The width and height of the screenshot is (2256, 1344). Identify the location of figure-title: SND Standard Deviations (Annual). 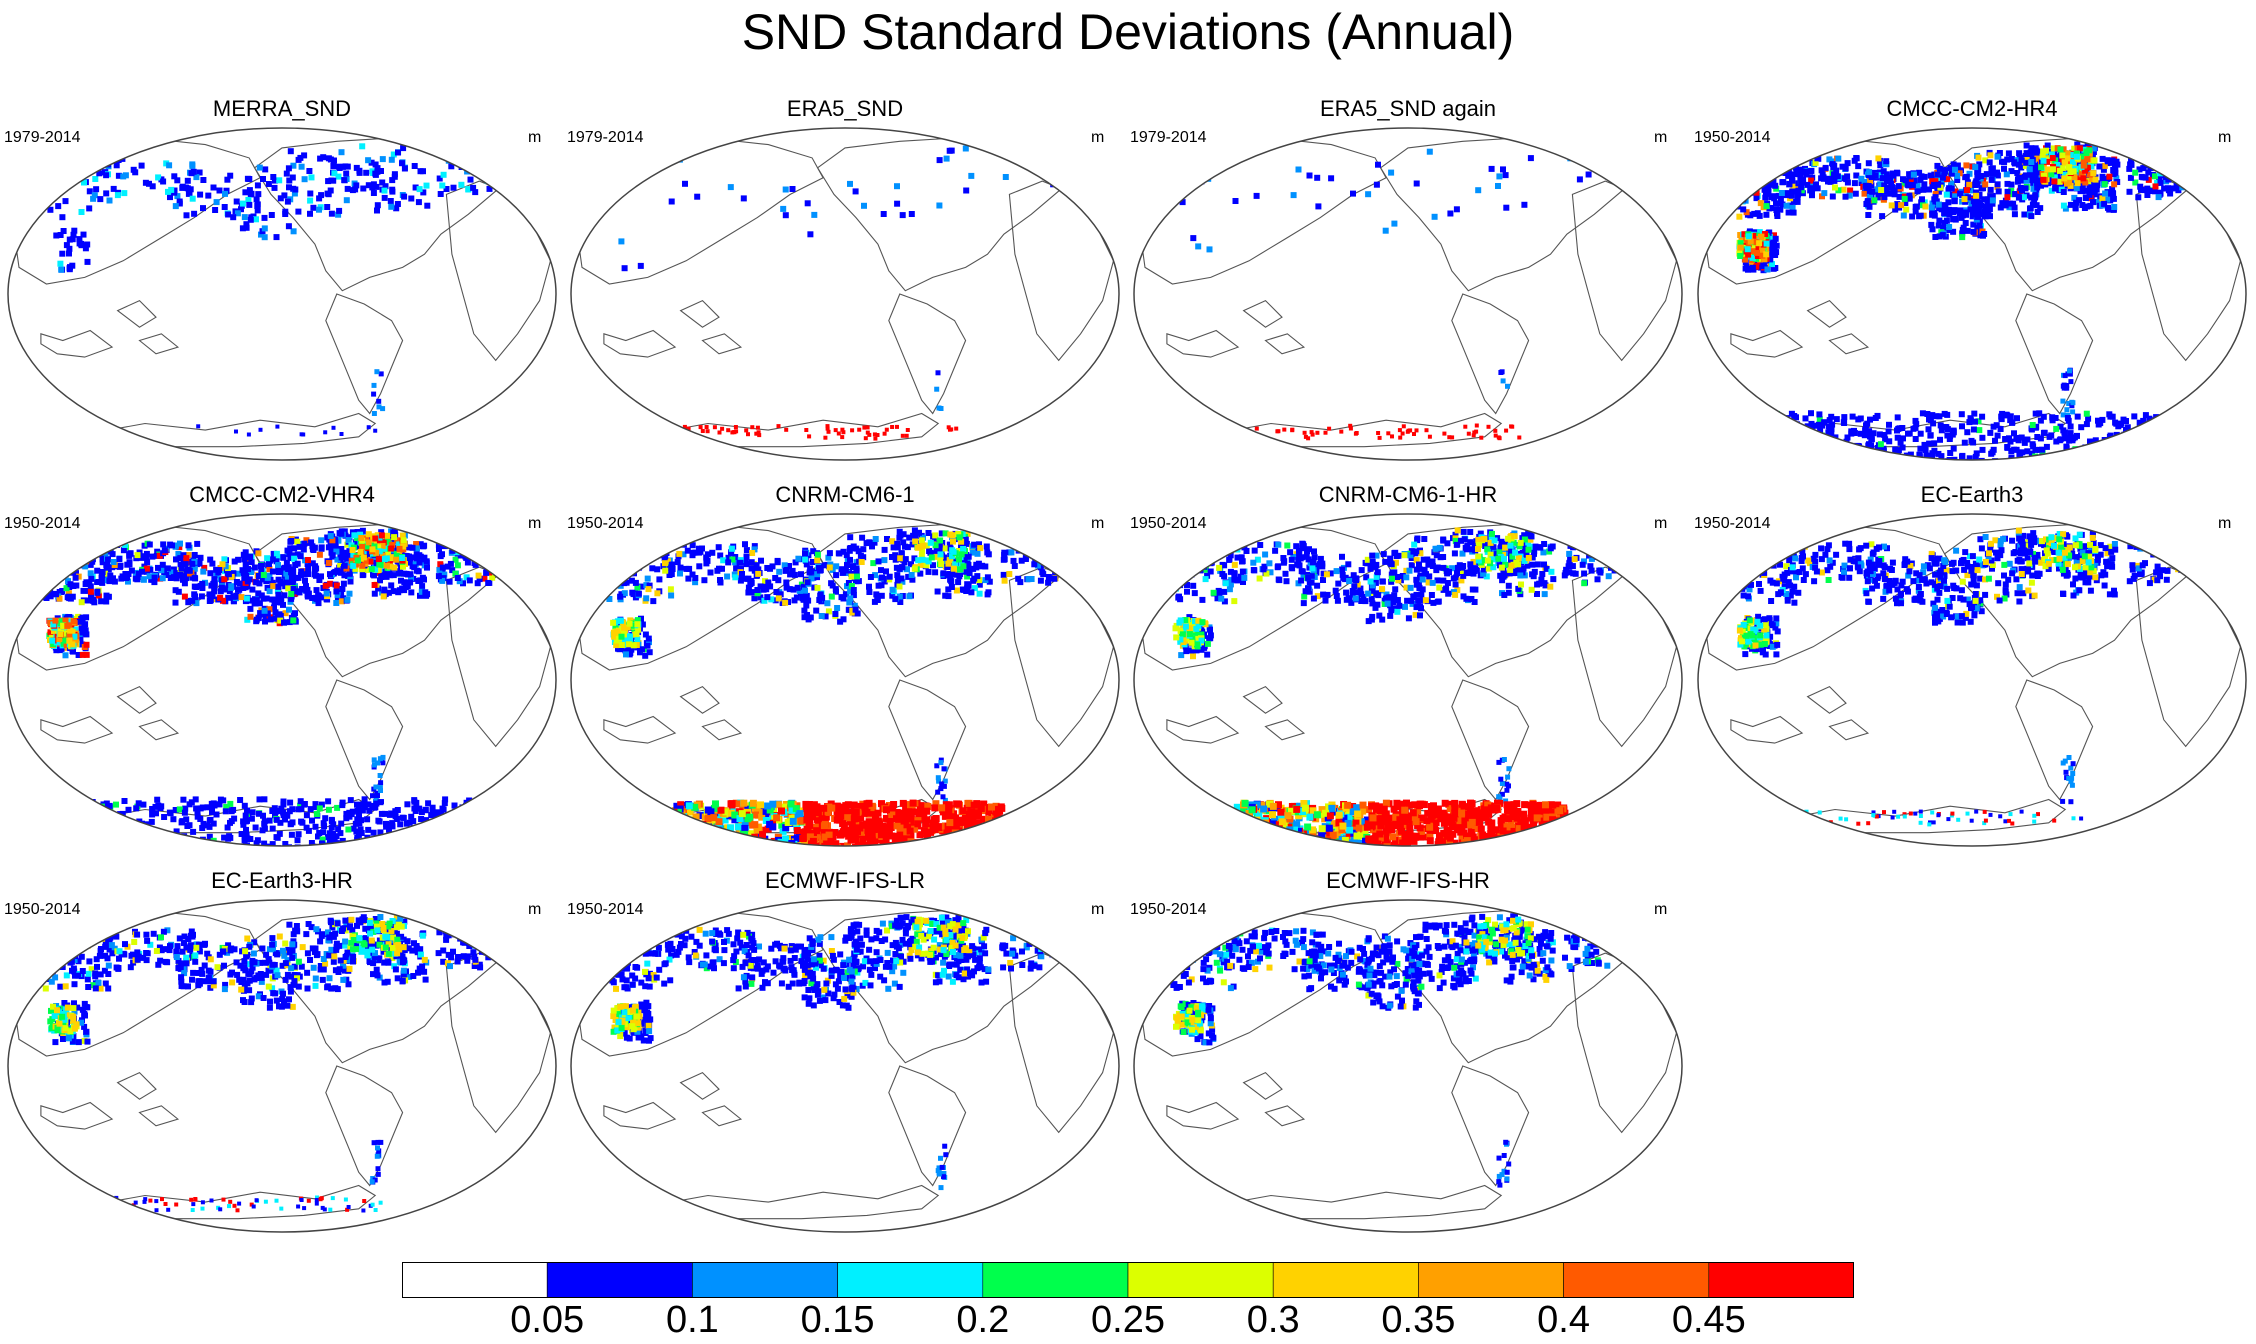
(1128, 32).